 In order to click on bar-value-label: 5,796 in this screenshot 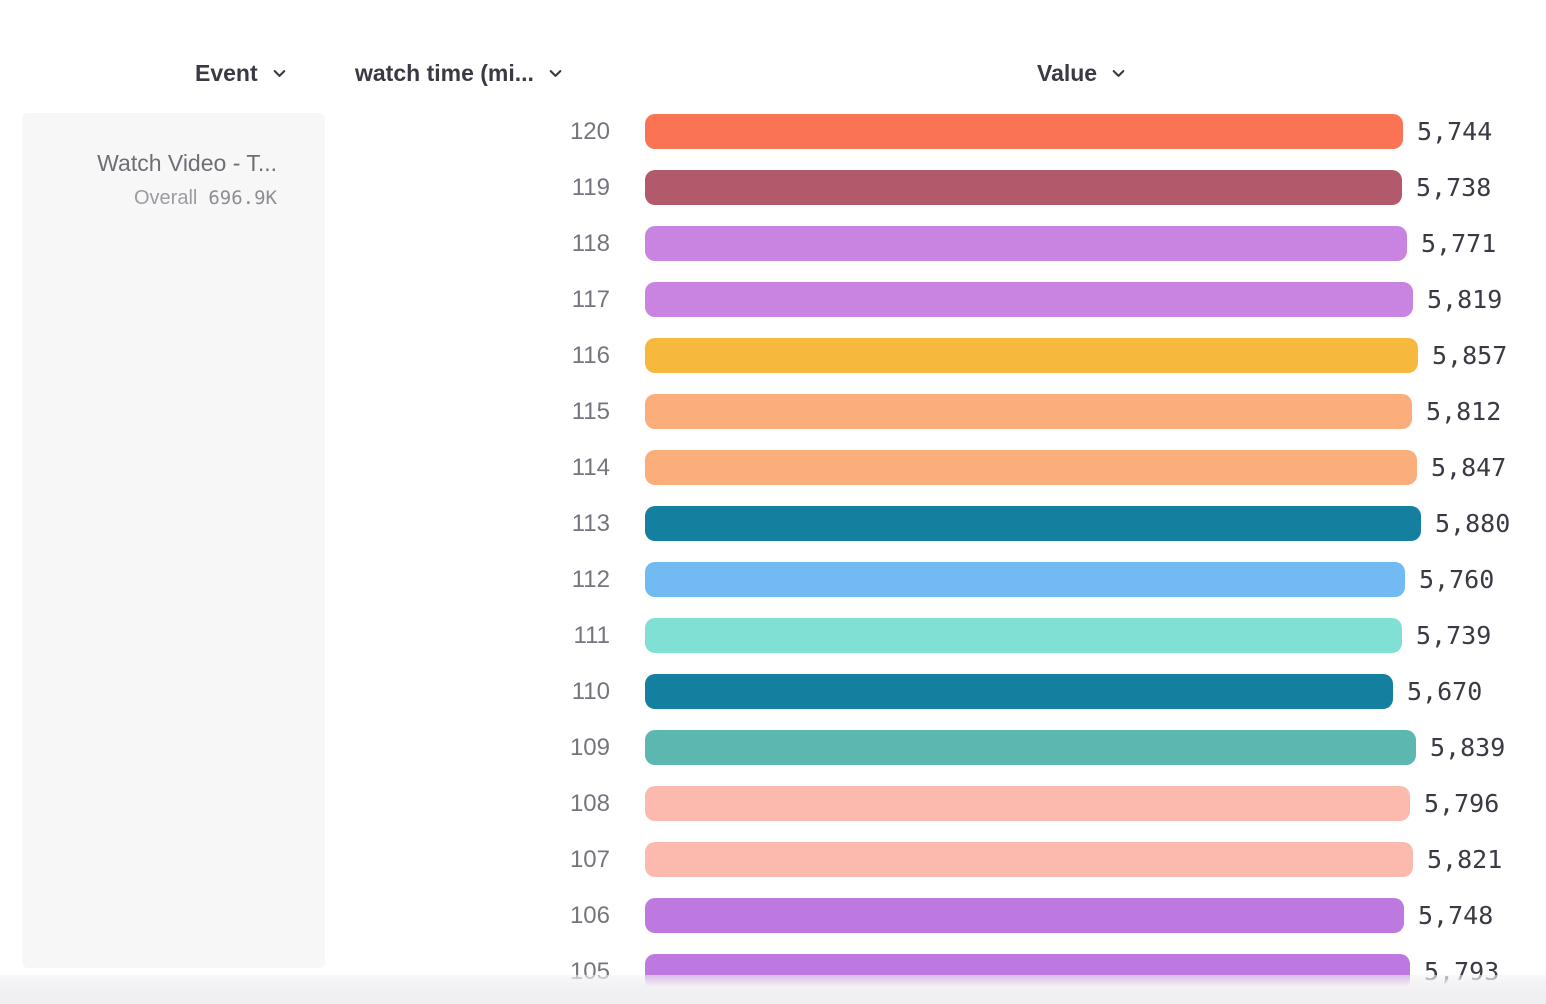, I will do `click(1462, 803)`.